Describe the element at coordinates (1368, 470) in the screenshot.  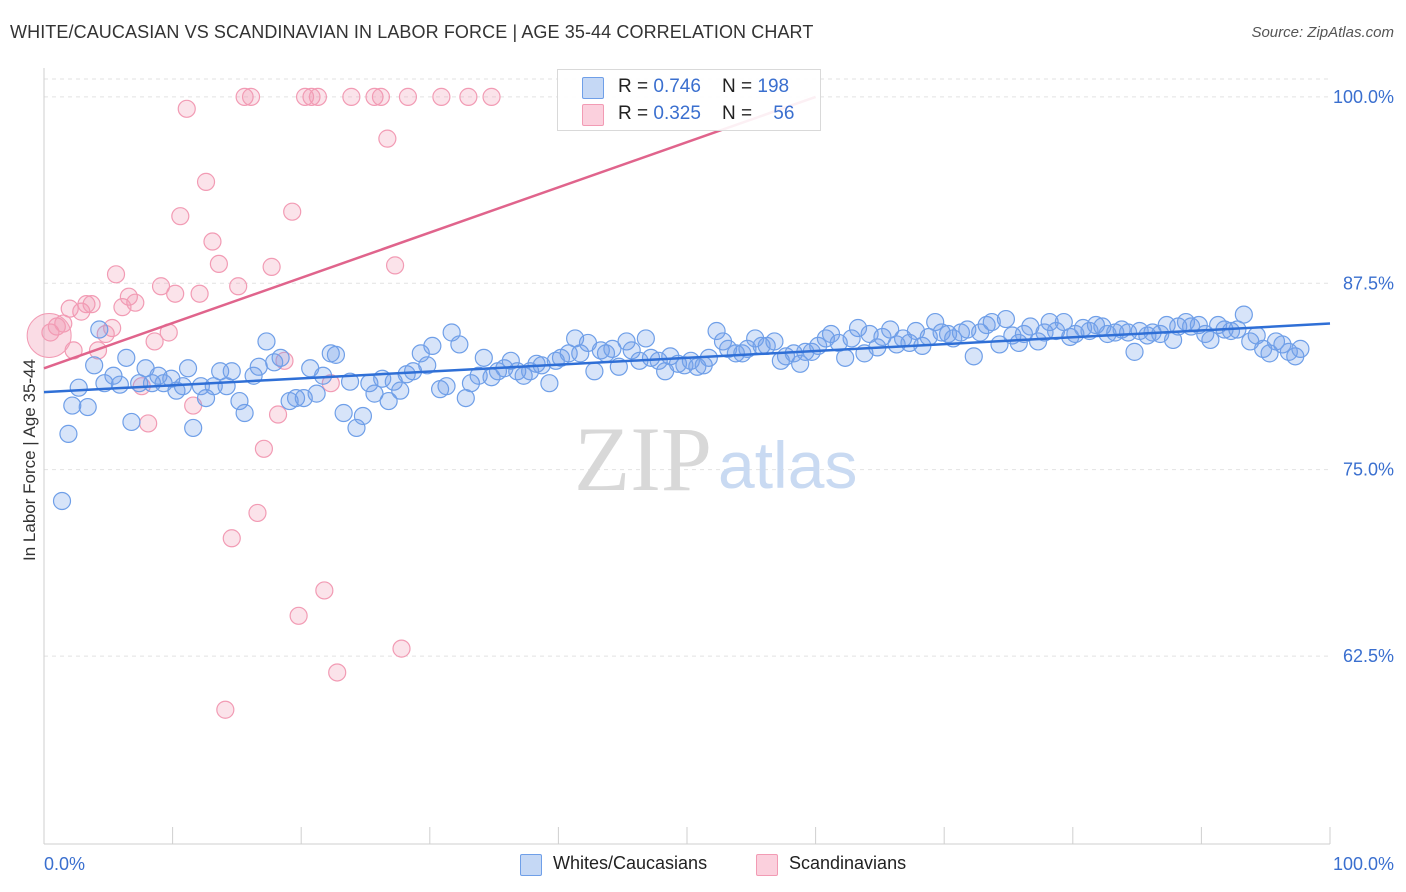
I see `y-tick-label-2: 75.0%` at that location.